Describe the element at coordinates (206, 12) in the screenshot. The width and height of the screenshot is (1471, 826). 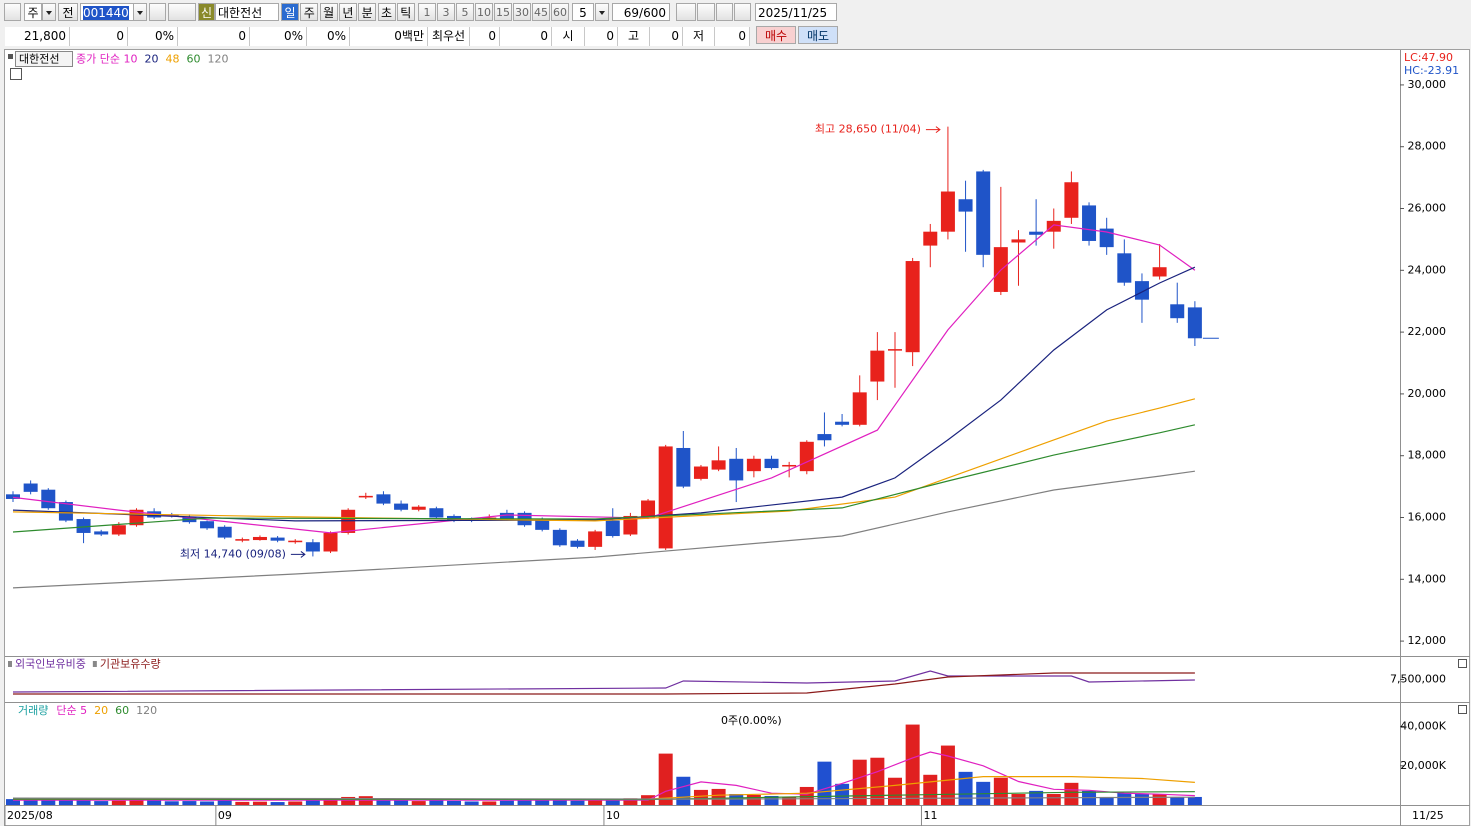
I see `new-tag: 신` at that location.